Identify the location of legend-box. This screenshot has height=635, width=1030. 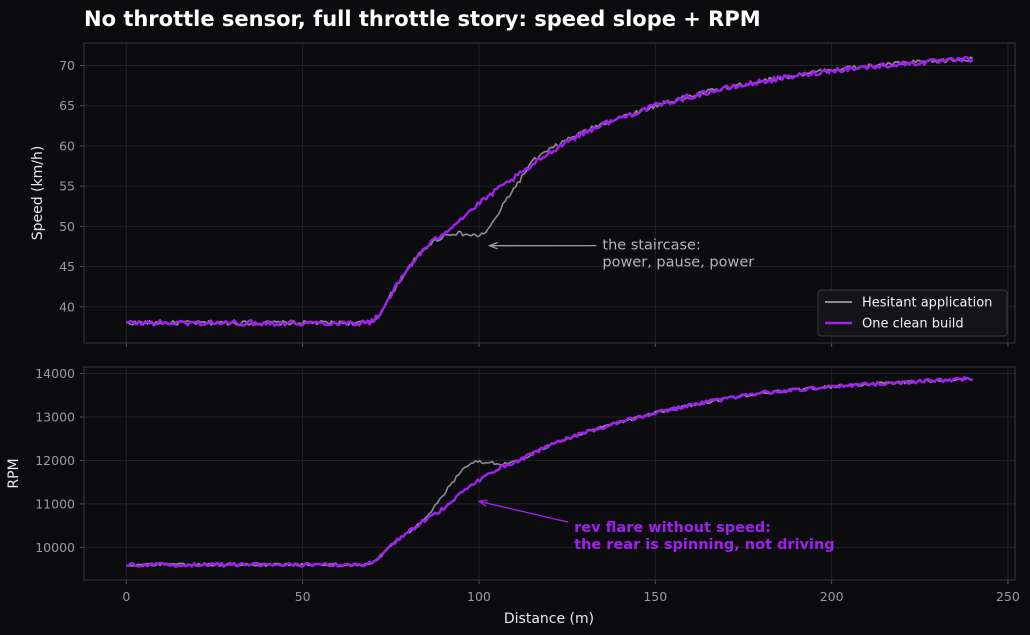
(912, 313).